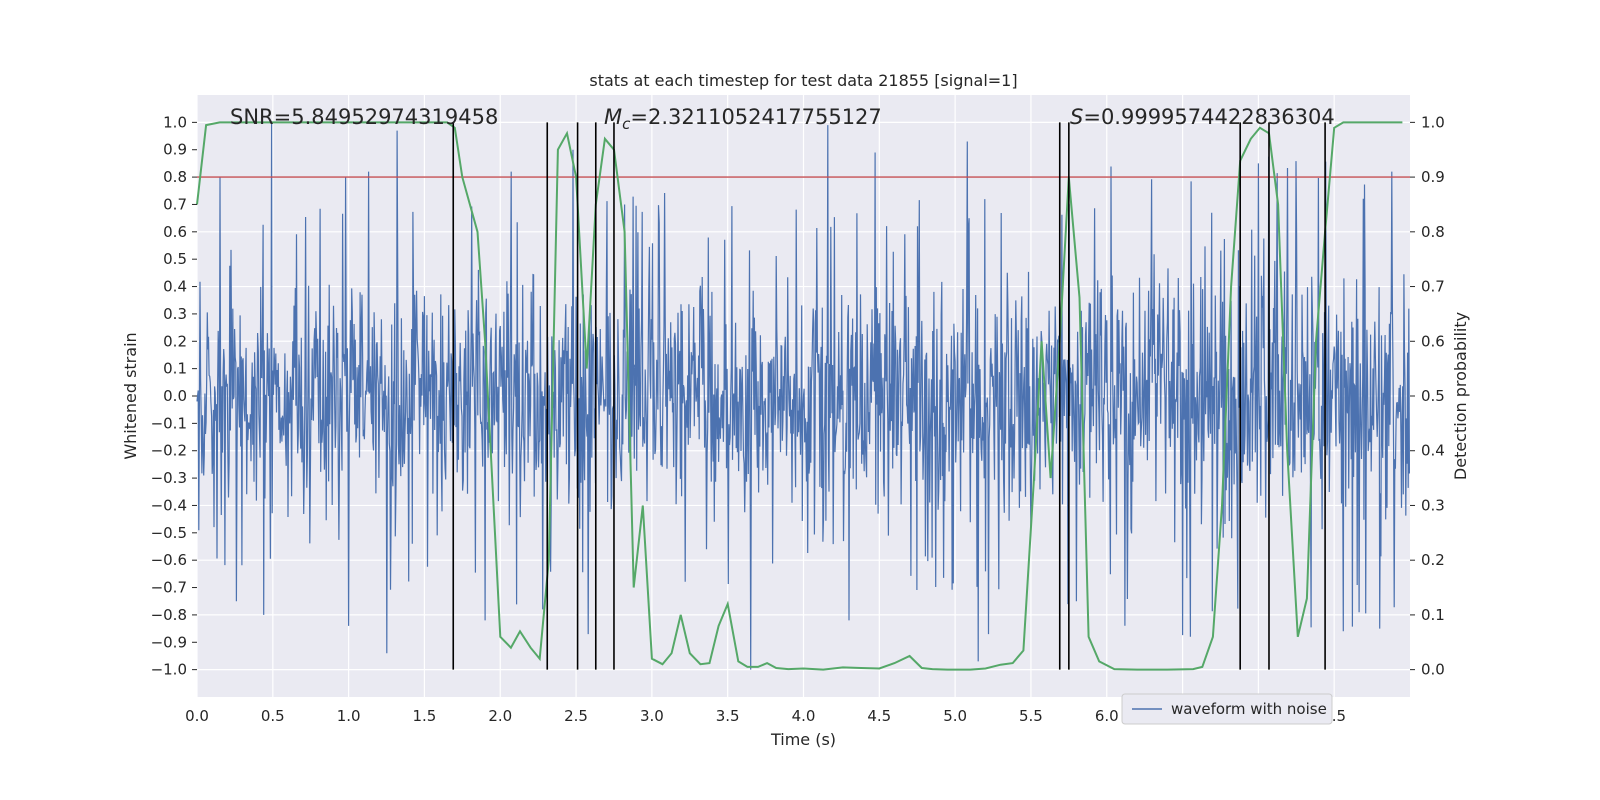 This screenshot has height=800, width=1600. What do you see at coordinates (169, 505) in the screenshot?
I see `left-y-tick-label-6: −0.4` at bounding box center [169, 505].